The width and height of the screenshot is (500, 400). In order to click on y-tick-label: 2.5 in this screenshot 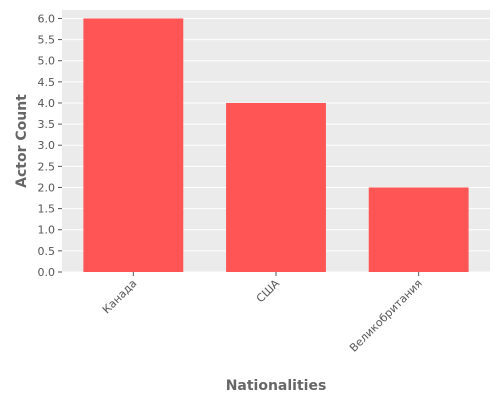, I will do `click(47, 166)`.